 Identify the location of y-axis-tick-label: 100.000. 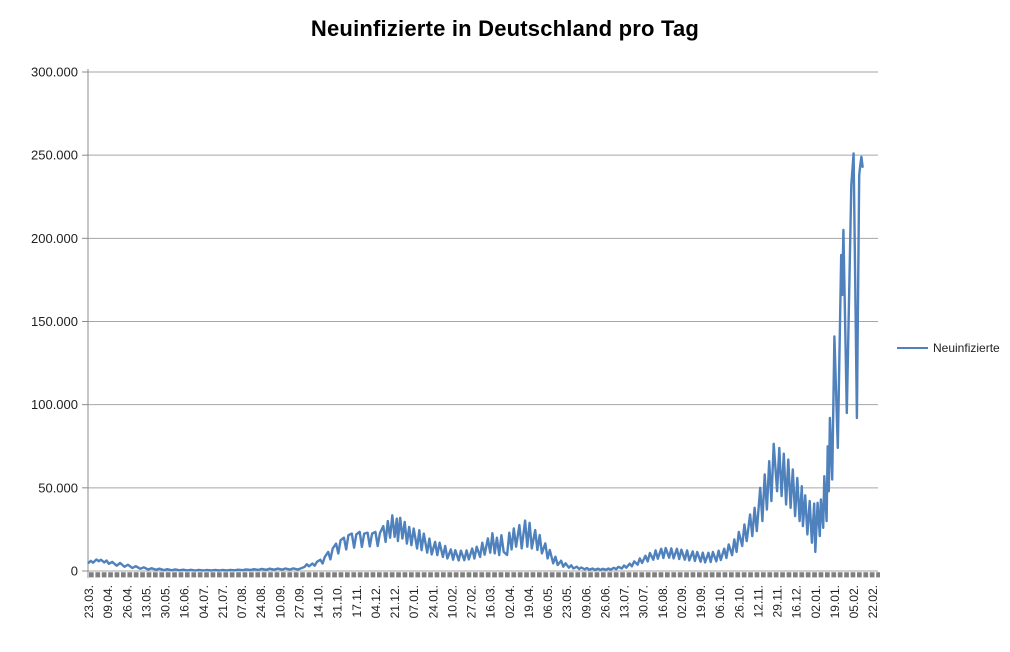
(54, 404).